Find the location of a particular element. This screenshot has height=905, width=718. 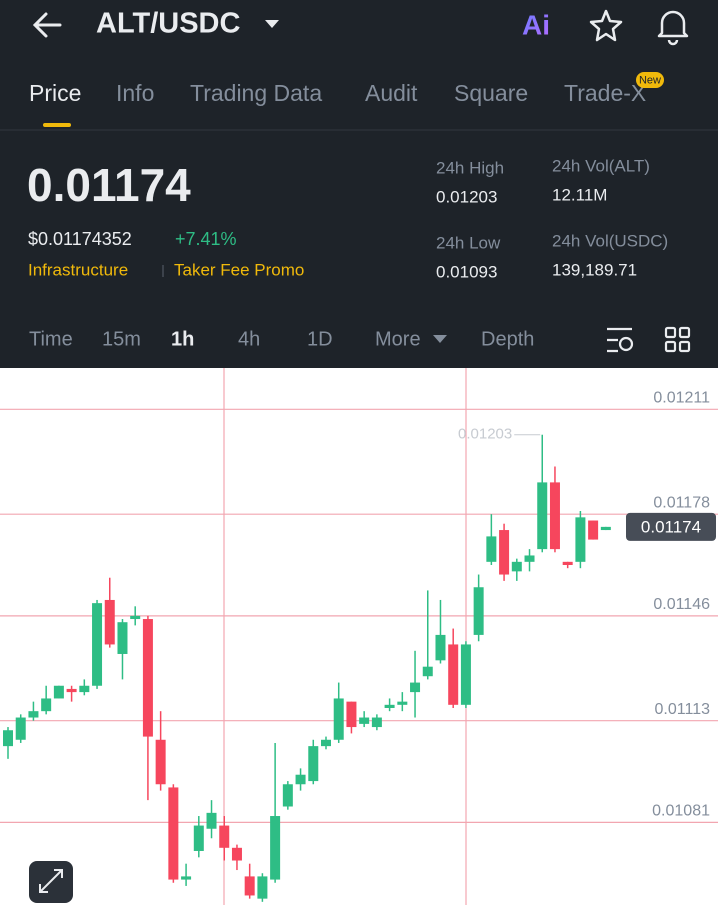

interval: More is located at coordinates (398, 339).